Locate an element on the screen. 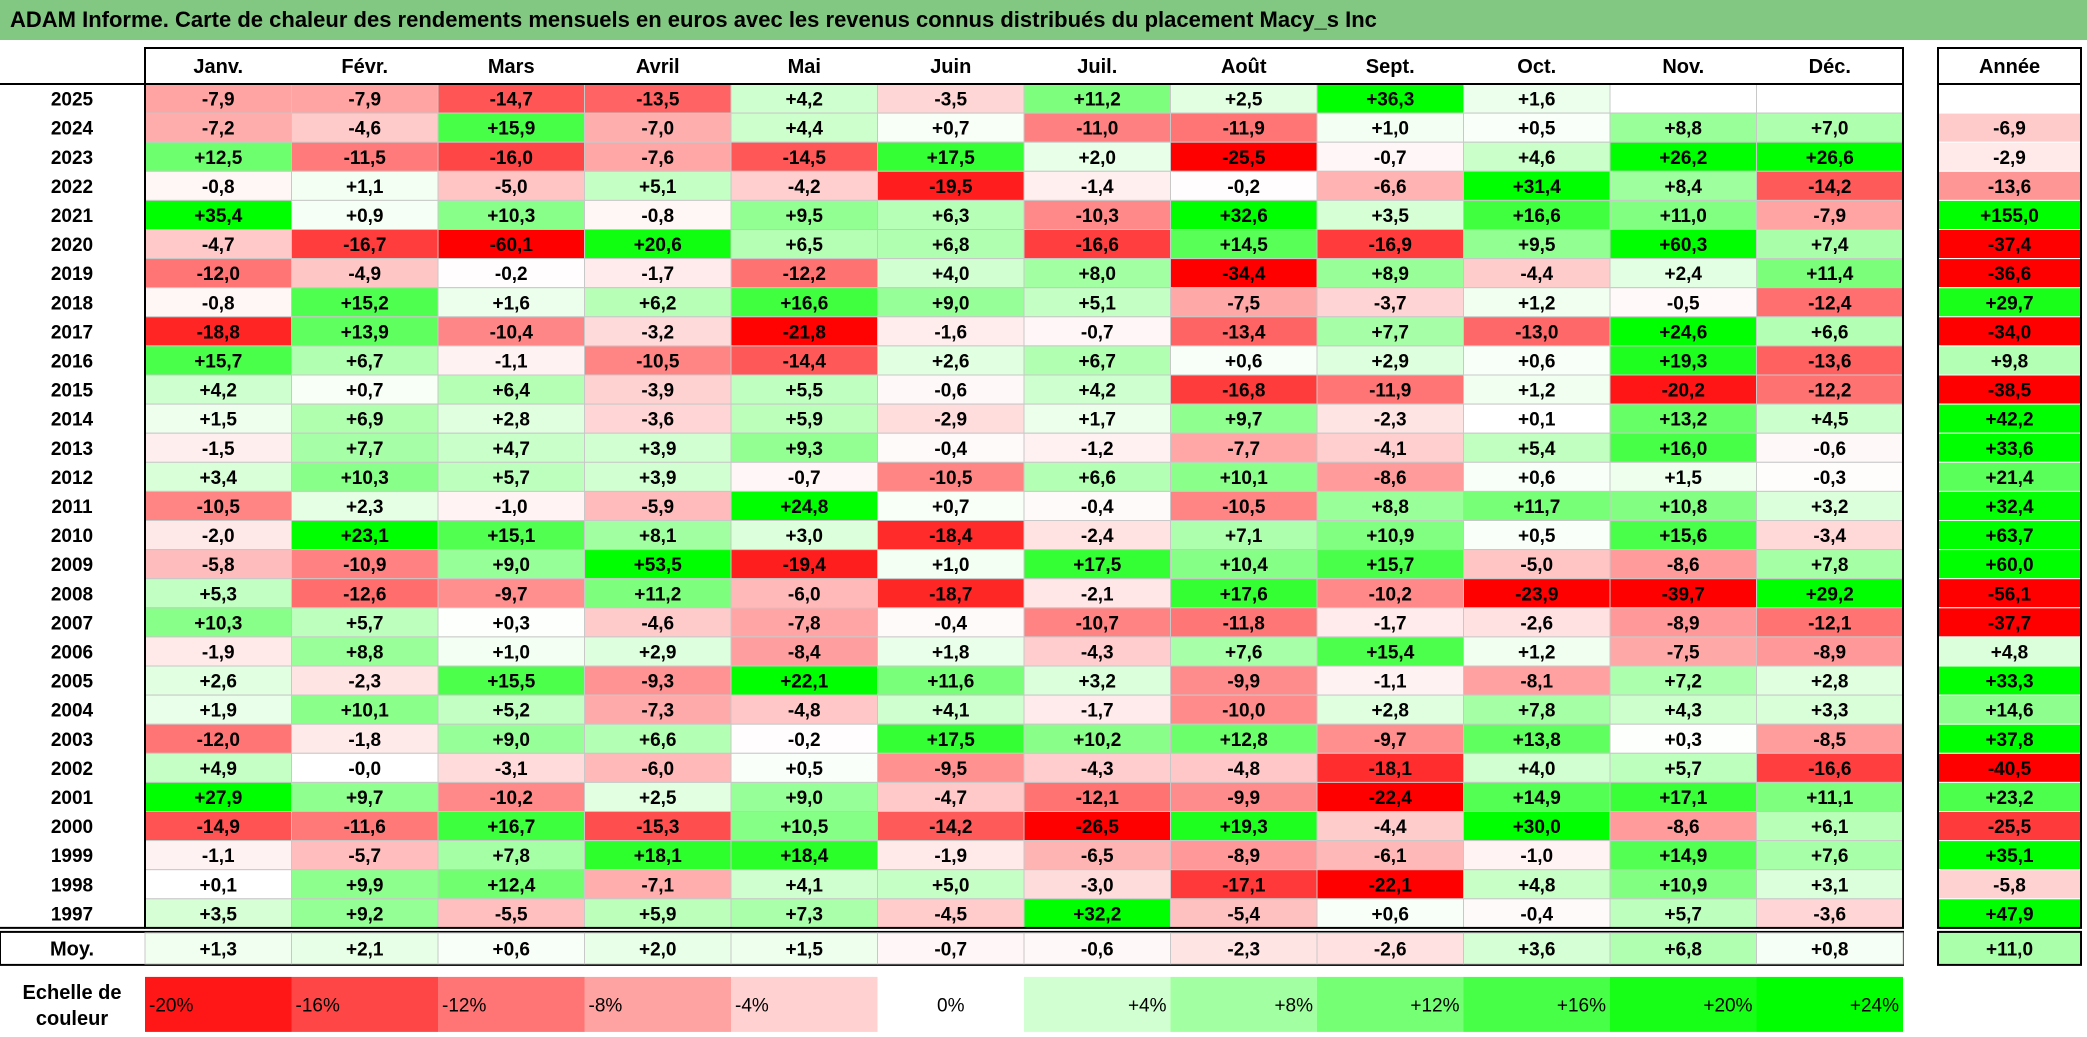  cell-value: -11,5 is located at coordinates (365, 158).